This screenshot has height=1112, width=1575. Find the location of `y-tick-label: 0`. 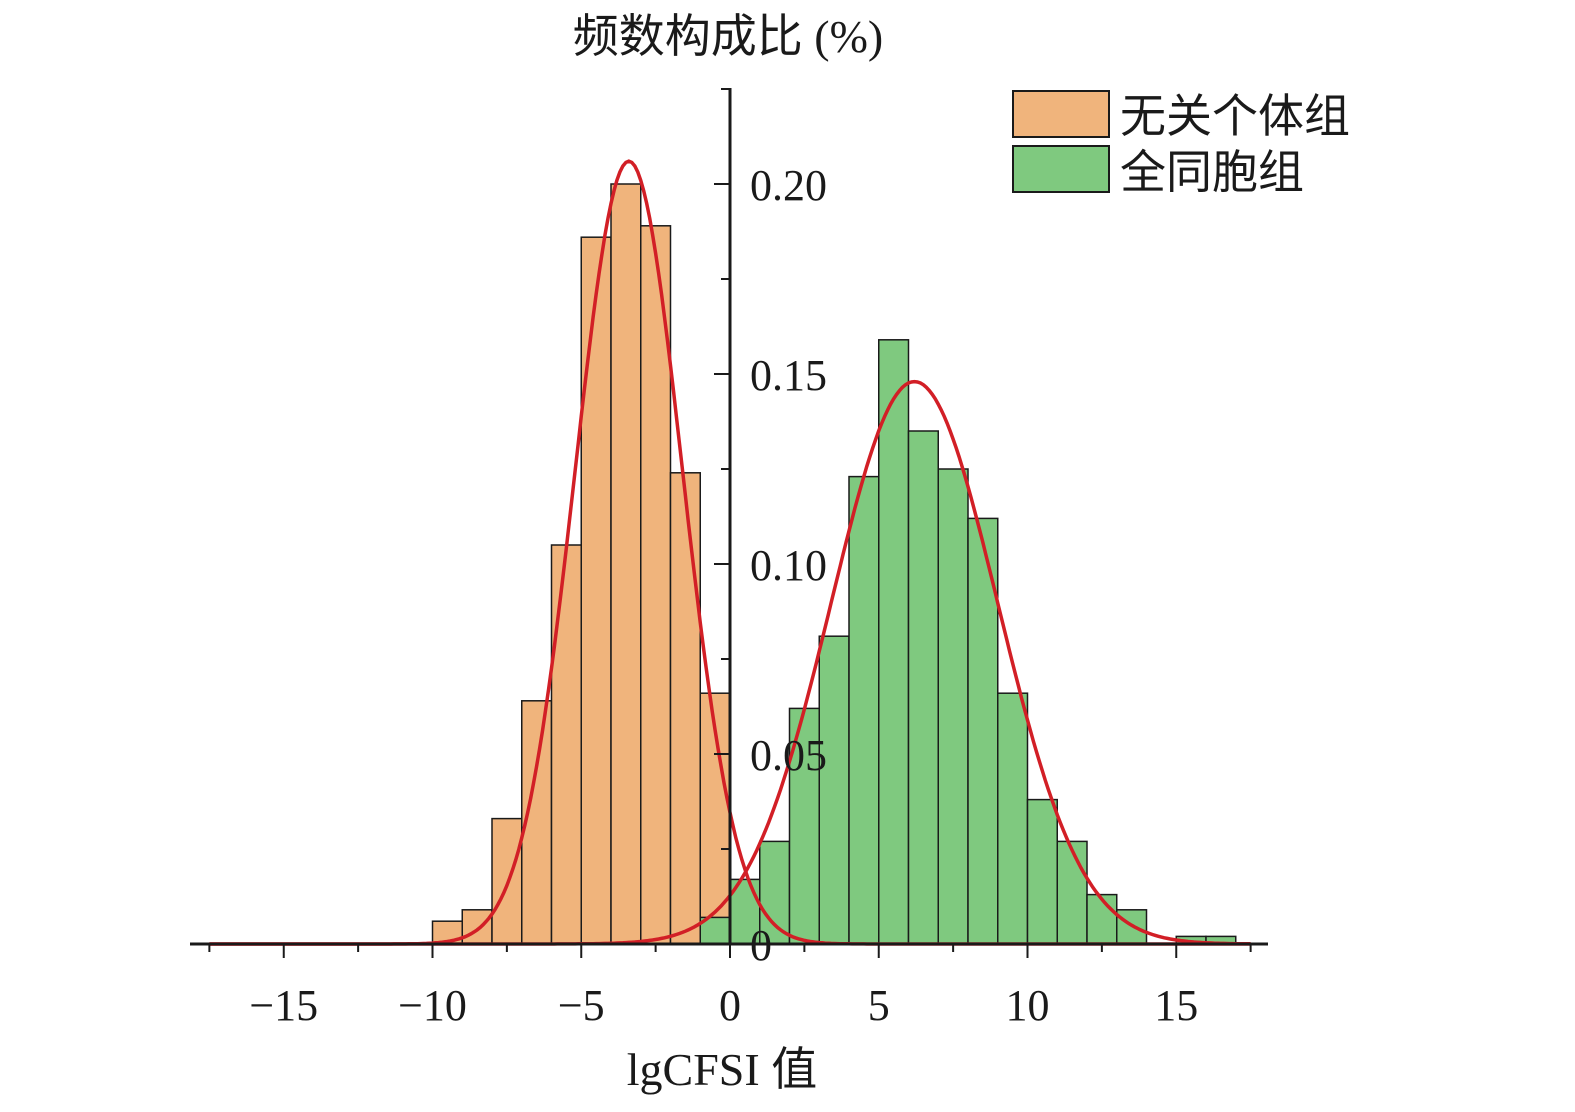

y-tick-label: 0 is located at coordinates (761, 945).